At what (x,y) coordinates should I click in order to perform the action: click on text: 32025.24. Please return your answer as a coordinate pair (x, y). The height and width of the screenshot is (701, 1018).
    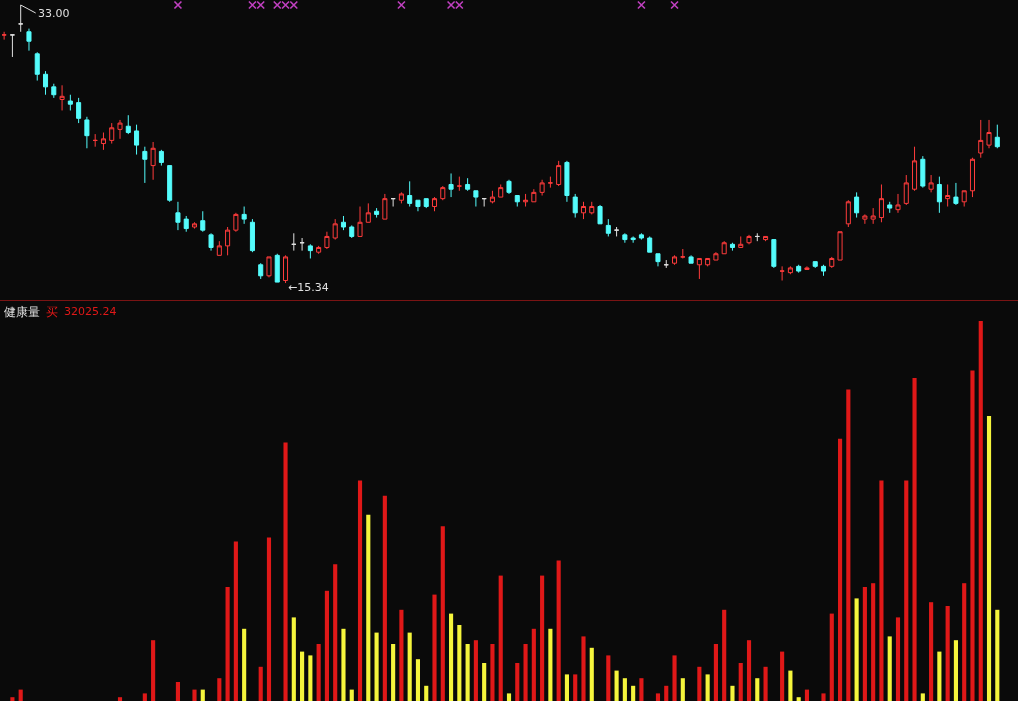
    Looking at the image, I should click on (90, 311).